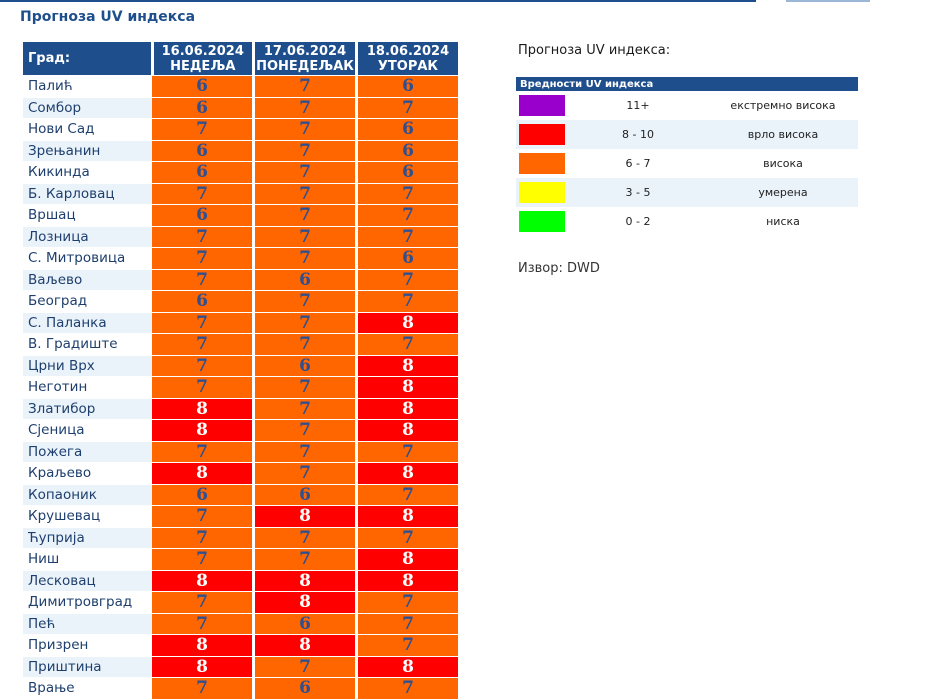 The height and width of the screenshot is (699, 940). I want to click on table-row: Краљево 8 7 8, so click(240, 473).